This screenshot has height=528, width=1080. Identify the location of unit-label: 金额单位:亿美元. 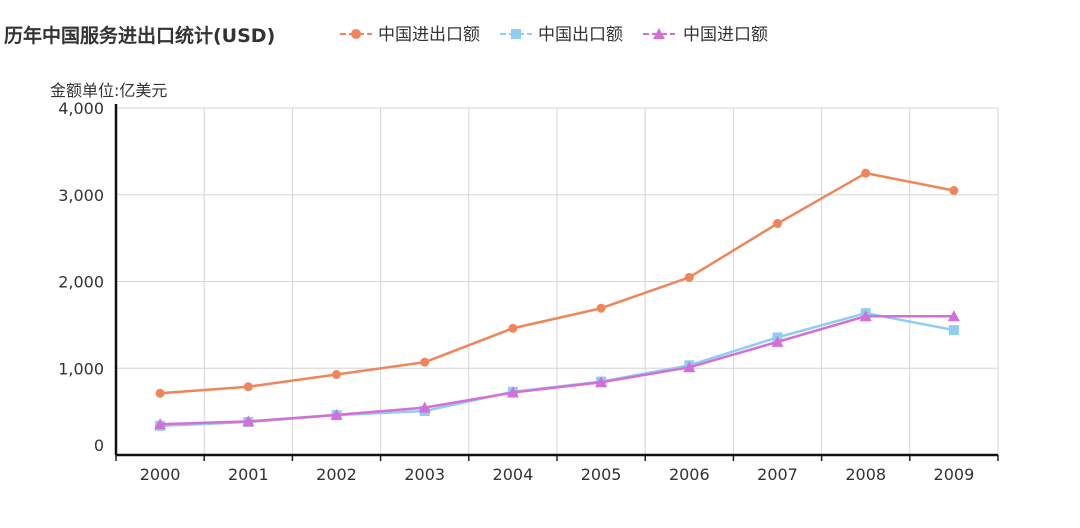
(108, 90).